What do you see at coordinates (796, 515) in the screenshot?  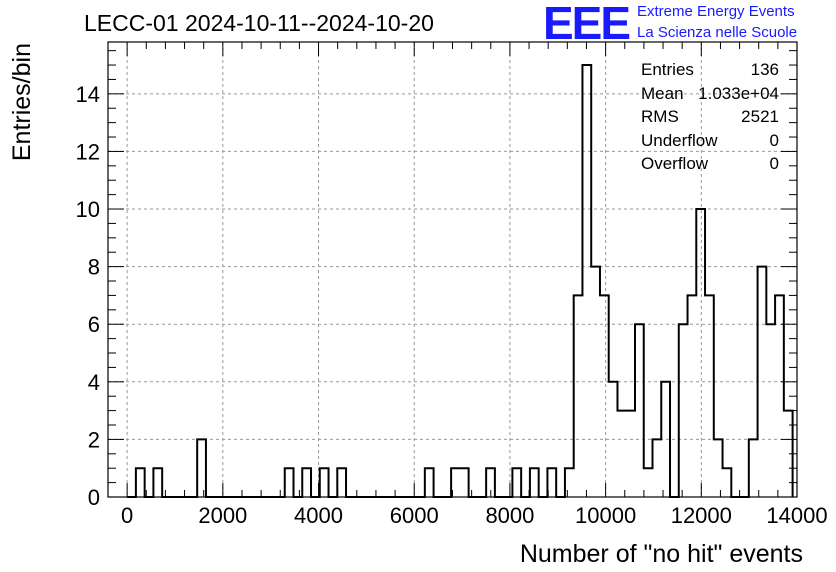 I see `x-tick-label: 14000` at bounding box center [796, 515].